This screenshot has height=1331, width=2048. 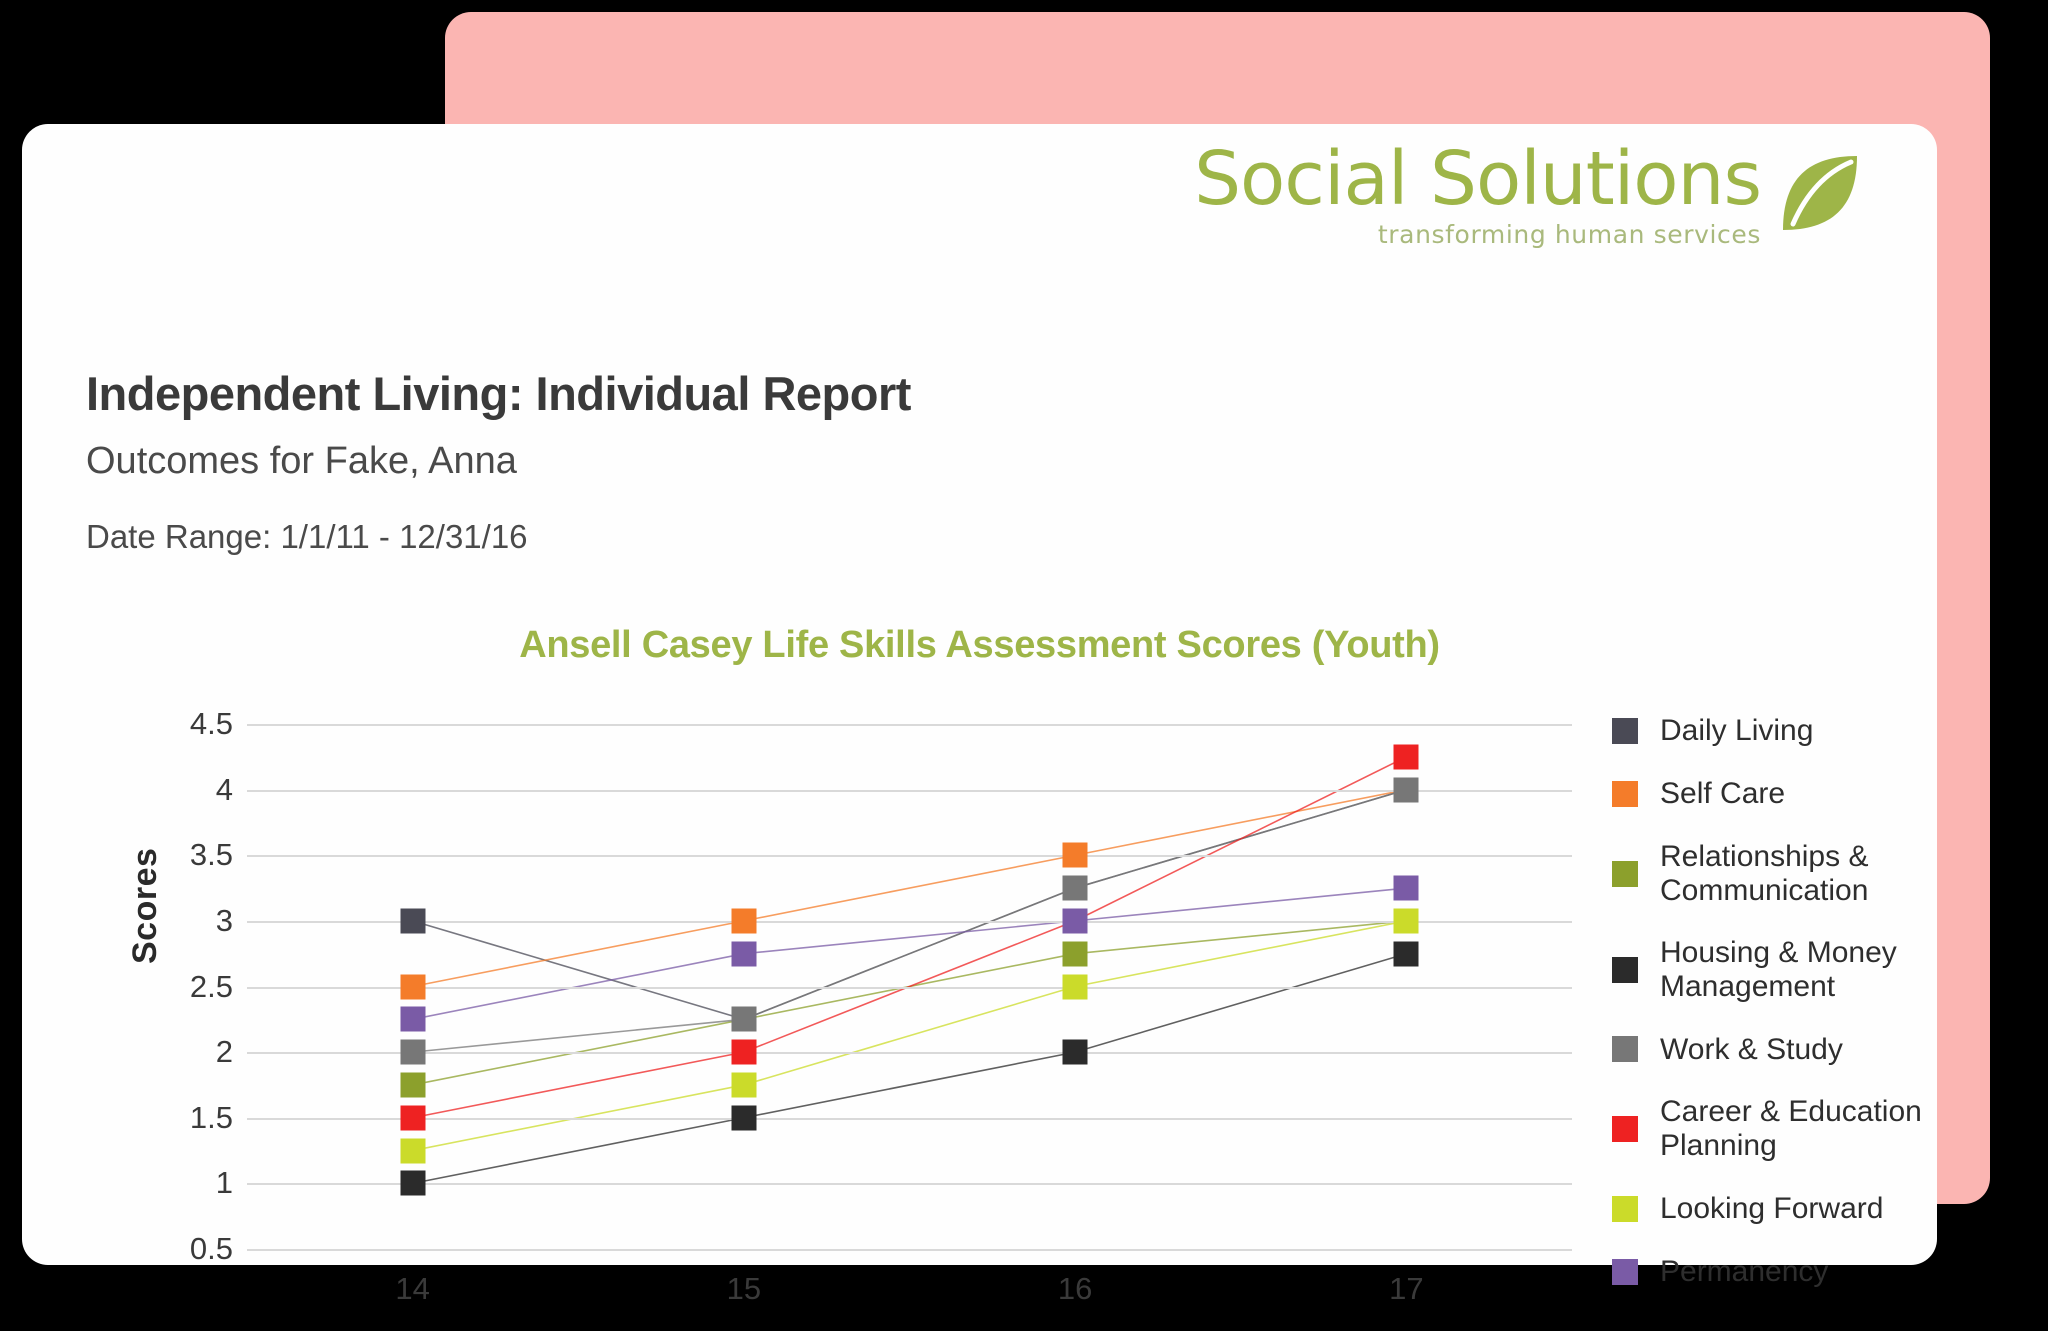 I want to click on legend-item-label: Self Care, so click(x=1723, y=794).